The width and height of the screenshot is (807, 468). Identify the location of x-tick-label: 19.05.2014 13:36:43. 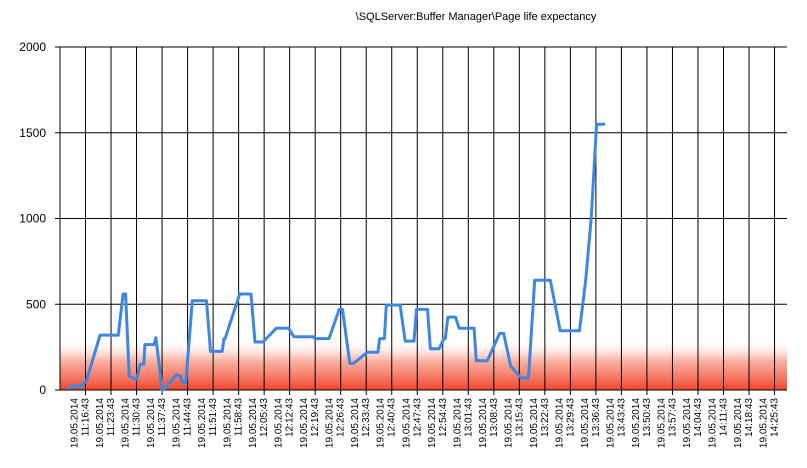
(591, 423).